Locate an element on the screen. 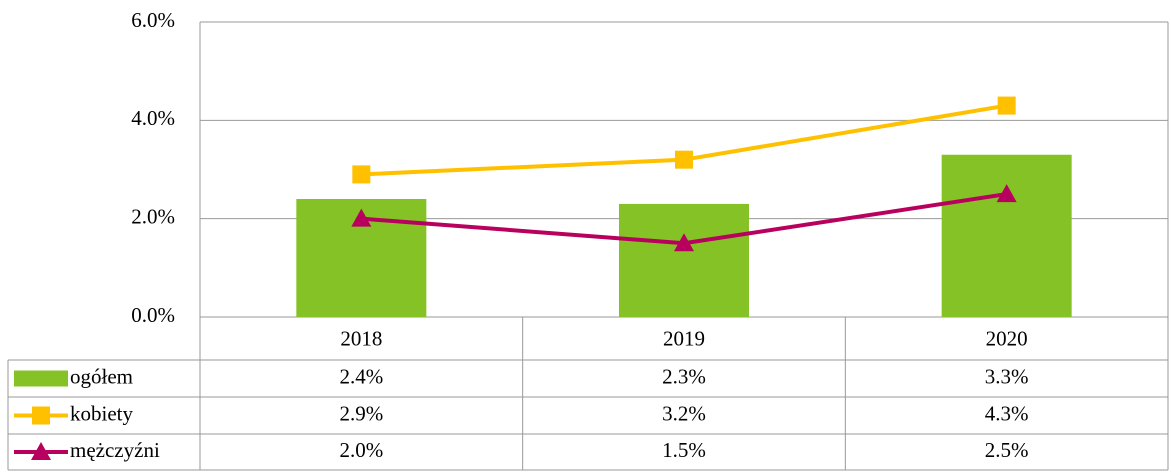 The image size is (1171, 472). table-cell: 4.3% is located at coordinates (1007, 413).